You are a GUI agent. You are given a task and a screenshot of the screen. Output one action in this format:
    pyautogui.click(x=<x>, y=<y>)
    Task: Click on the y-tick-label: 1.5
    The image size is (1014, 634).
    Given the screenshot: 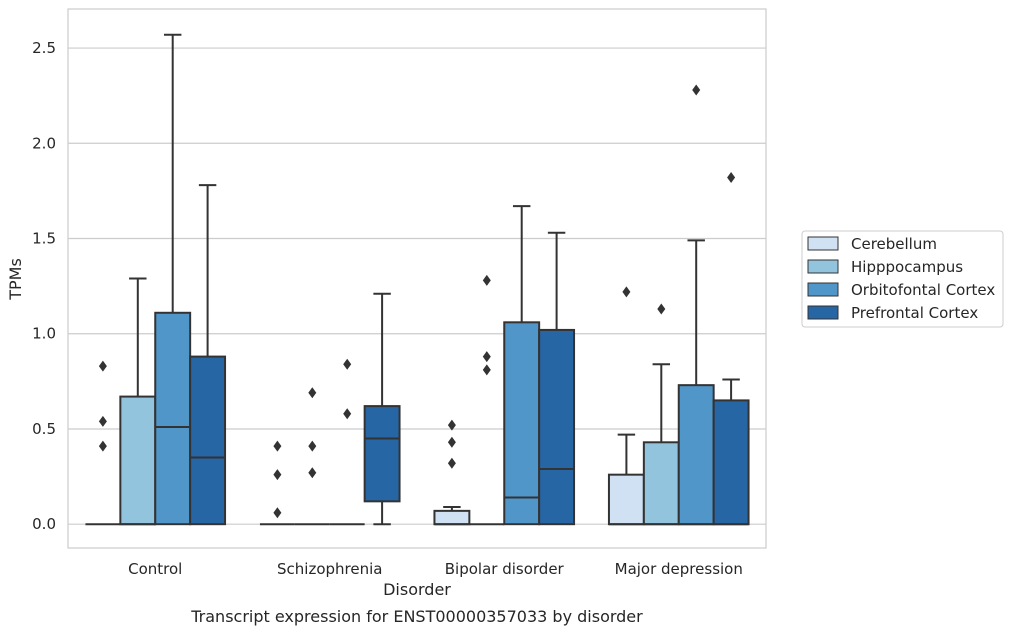 What is the action you would take?
    pyautogui.click(x=44, y=239)
    